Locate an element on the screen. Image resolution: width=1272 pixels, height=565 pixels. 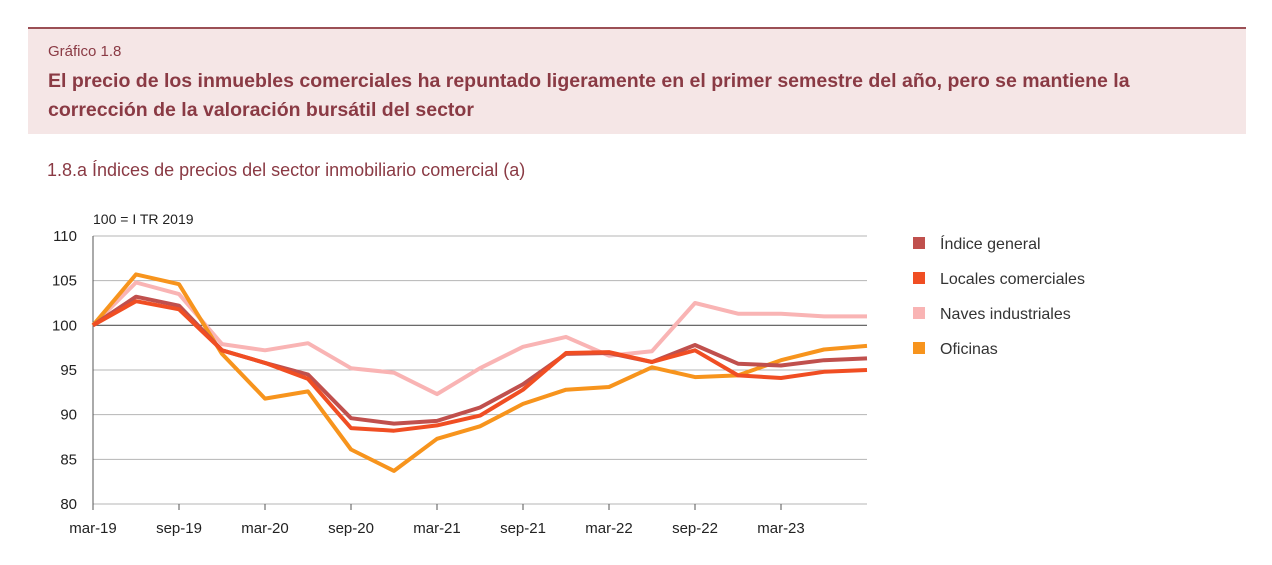
x-tick-label-mar-22: mar-22 is located at coordinates (609, 528).